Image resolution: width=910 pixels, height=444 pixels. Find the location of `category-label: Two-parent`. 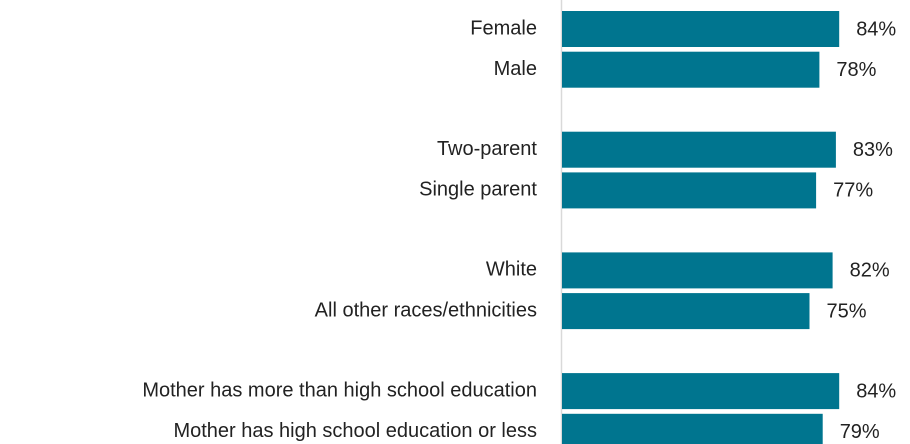

category-label: Two-parent is located at coordinates (487, 149).